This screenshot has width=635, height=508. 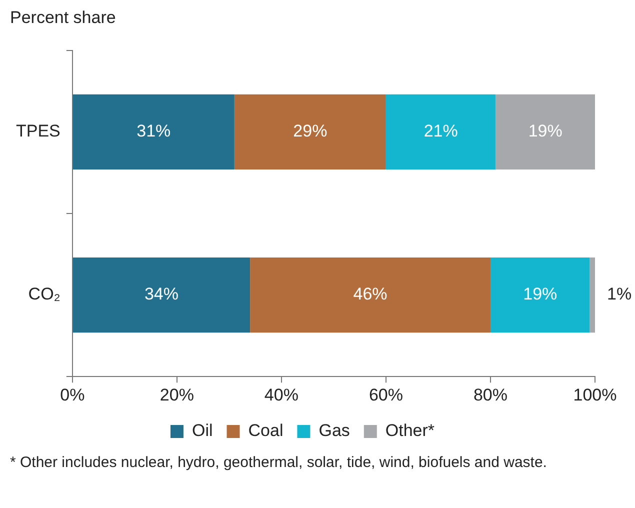 What do you see at coordinates (278, 462) in the screenshot?
I see `text: * Other includes nuclear, hydro, geothermal, solar, tide, wind, biofuels and waste.` at bounding box center [278, 462].